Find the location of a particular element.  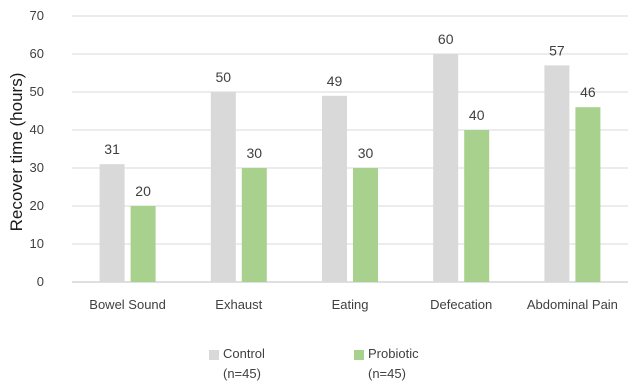

y-tick-label: 20 is located at coordinates (37, 205).